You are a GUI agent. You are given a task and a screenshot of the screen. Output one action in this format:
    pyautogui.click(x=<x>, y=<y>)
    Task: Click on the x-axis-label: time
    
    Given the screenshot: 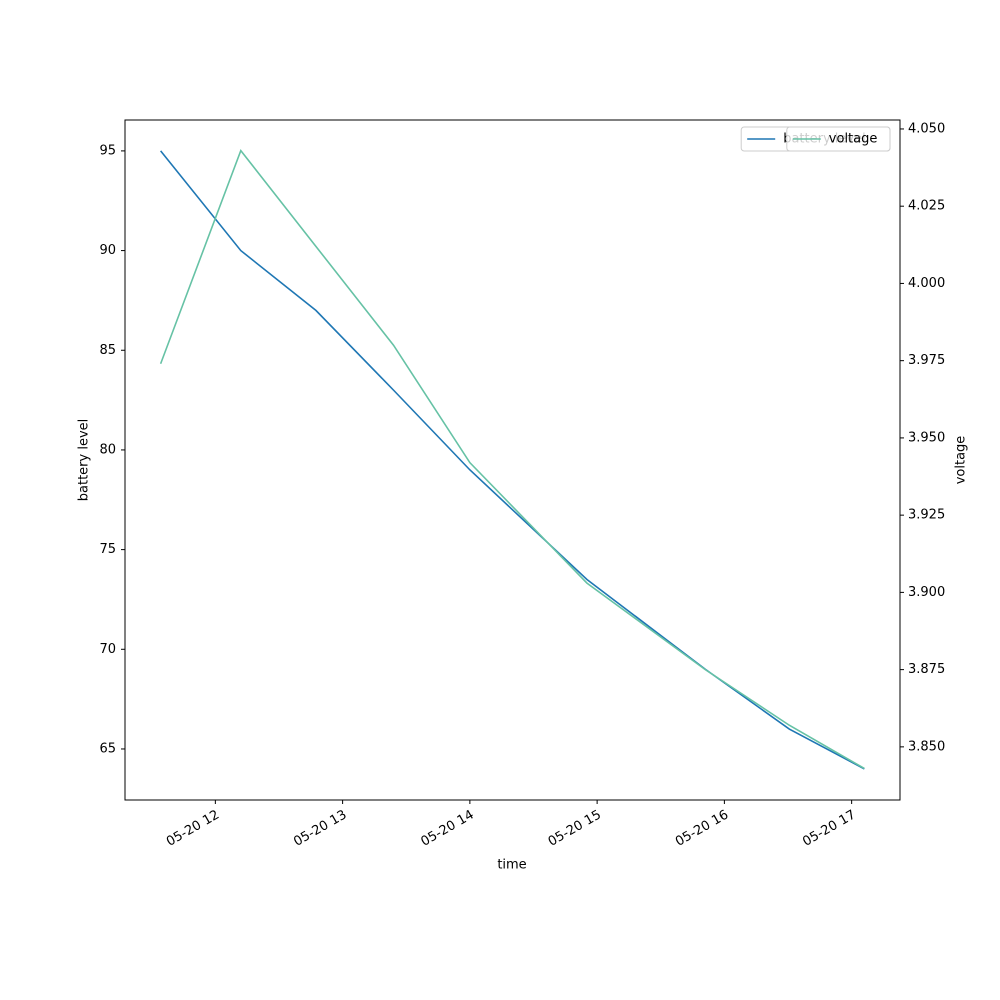 What is the action you would take?
    pyautogui.click(x=511, y=865)
    